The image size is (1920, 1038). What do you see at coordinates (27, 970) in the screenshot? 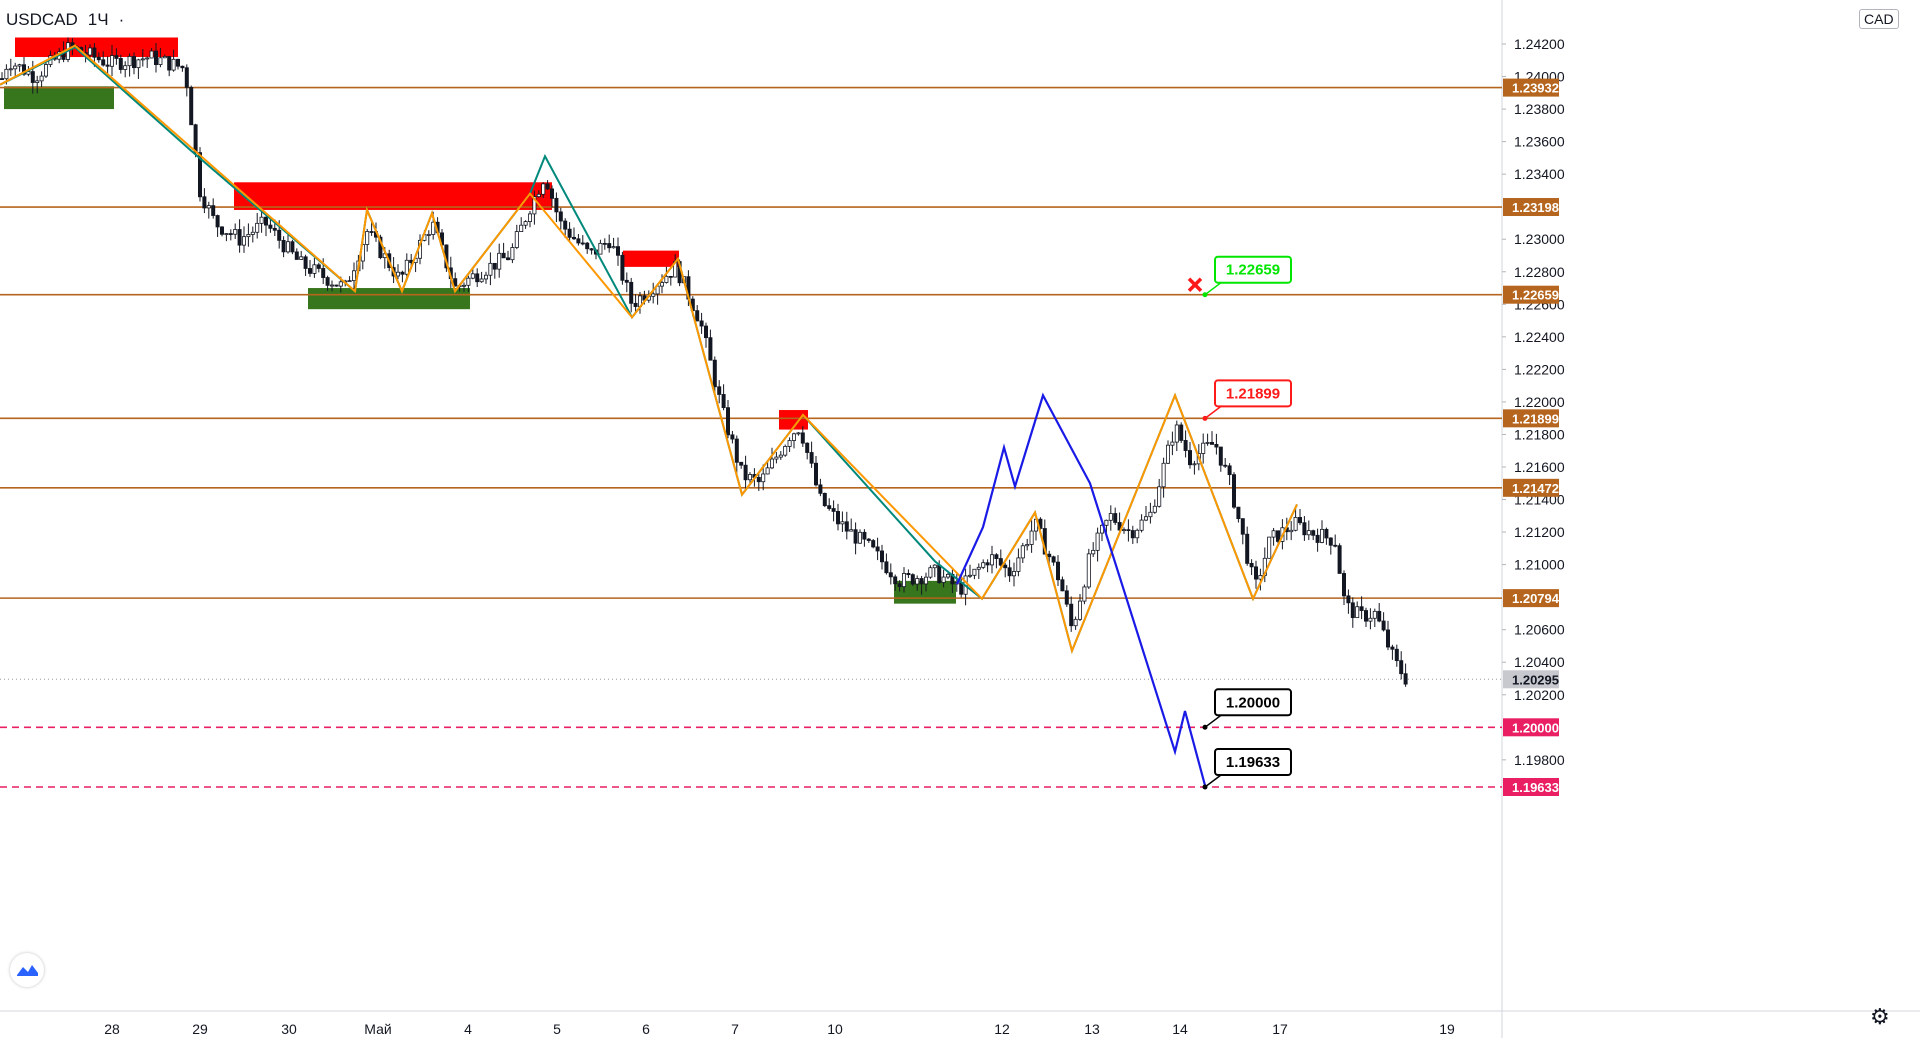
I see `tradingview-logo-icon` at bounding box center [27, 970].